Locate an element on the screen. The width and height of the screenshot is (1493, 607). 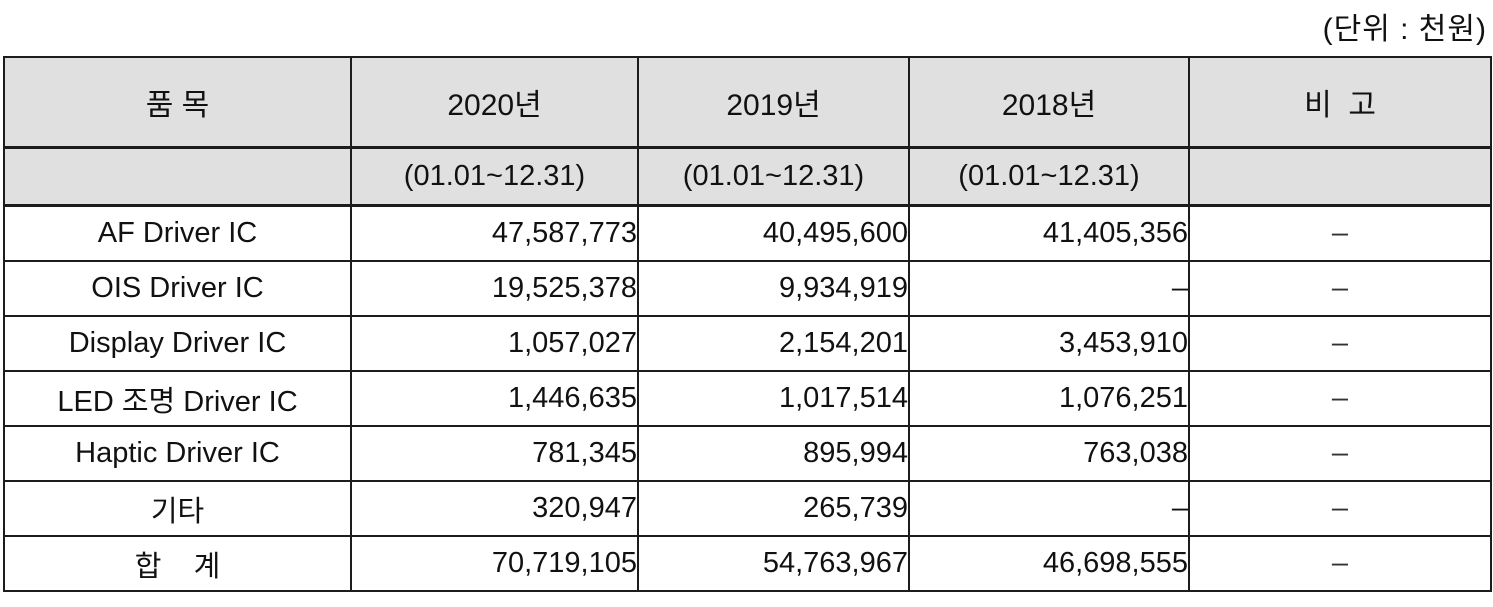
row-value-2020: 1,446,635 is located at coordinates (494, 398).